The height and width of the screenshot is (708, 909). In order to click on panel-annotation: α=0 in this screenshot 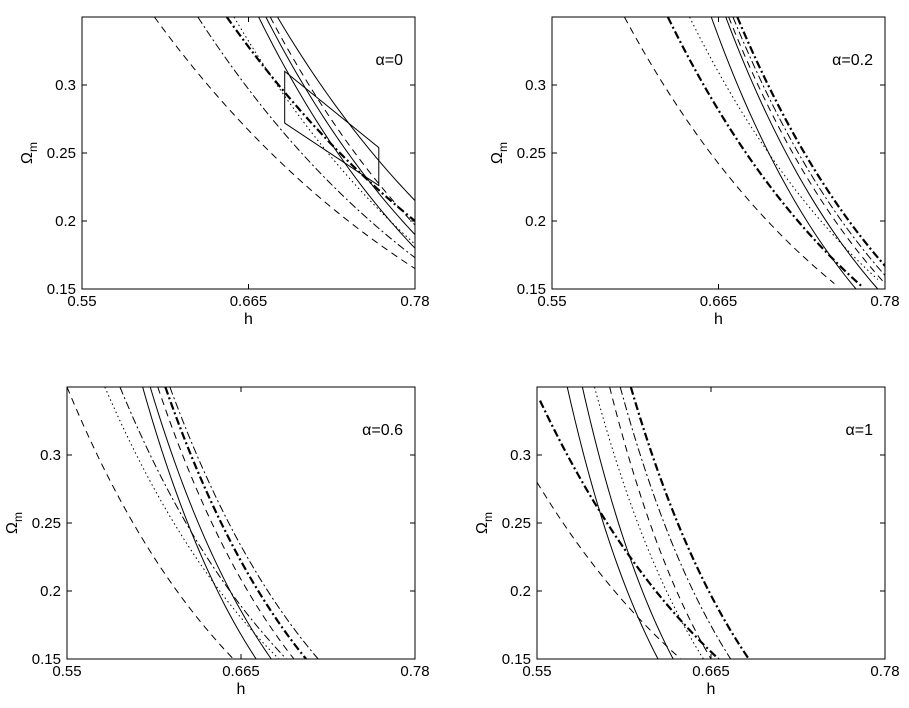, I will do `click(390, 60)`.